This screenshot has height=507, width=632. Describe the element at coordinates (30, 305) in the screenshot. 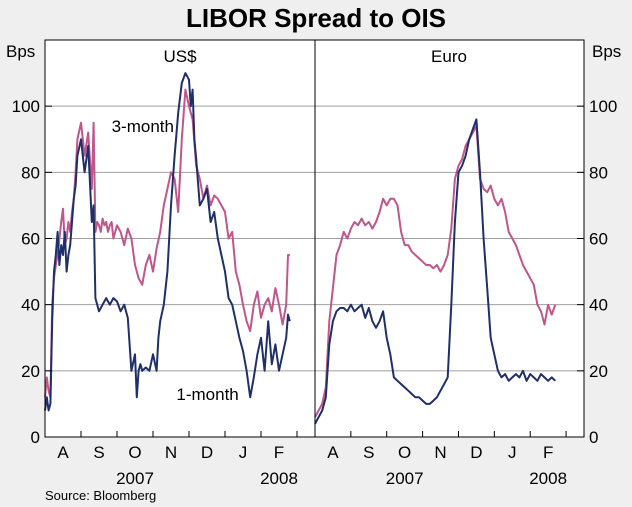

I see `y-tick-label-left: 40` at that location.